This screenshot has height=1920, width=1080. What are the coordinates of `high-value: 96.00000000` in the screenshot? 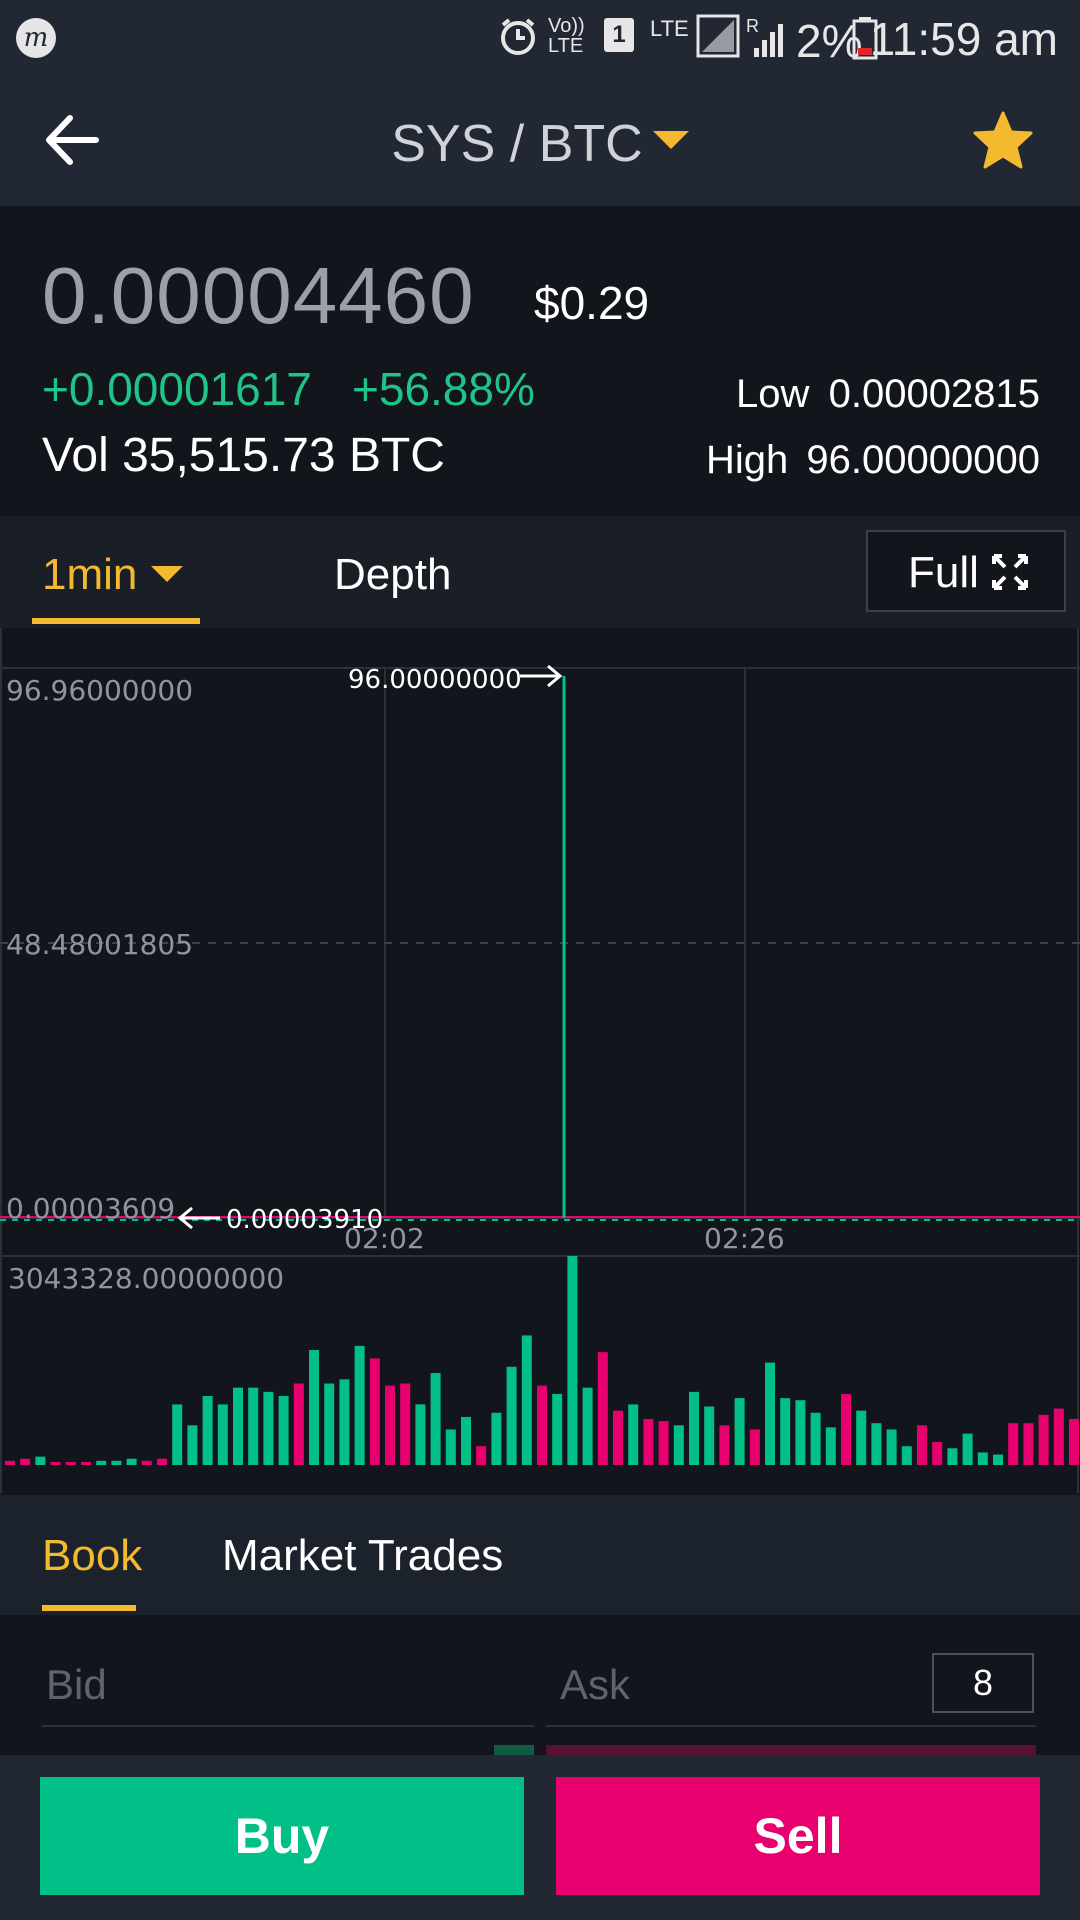 It's located at (923, 460).